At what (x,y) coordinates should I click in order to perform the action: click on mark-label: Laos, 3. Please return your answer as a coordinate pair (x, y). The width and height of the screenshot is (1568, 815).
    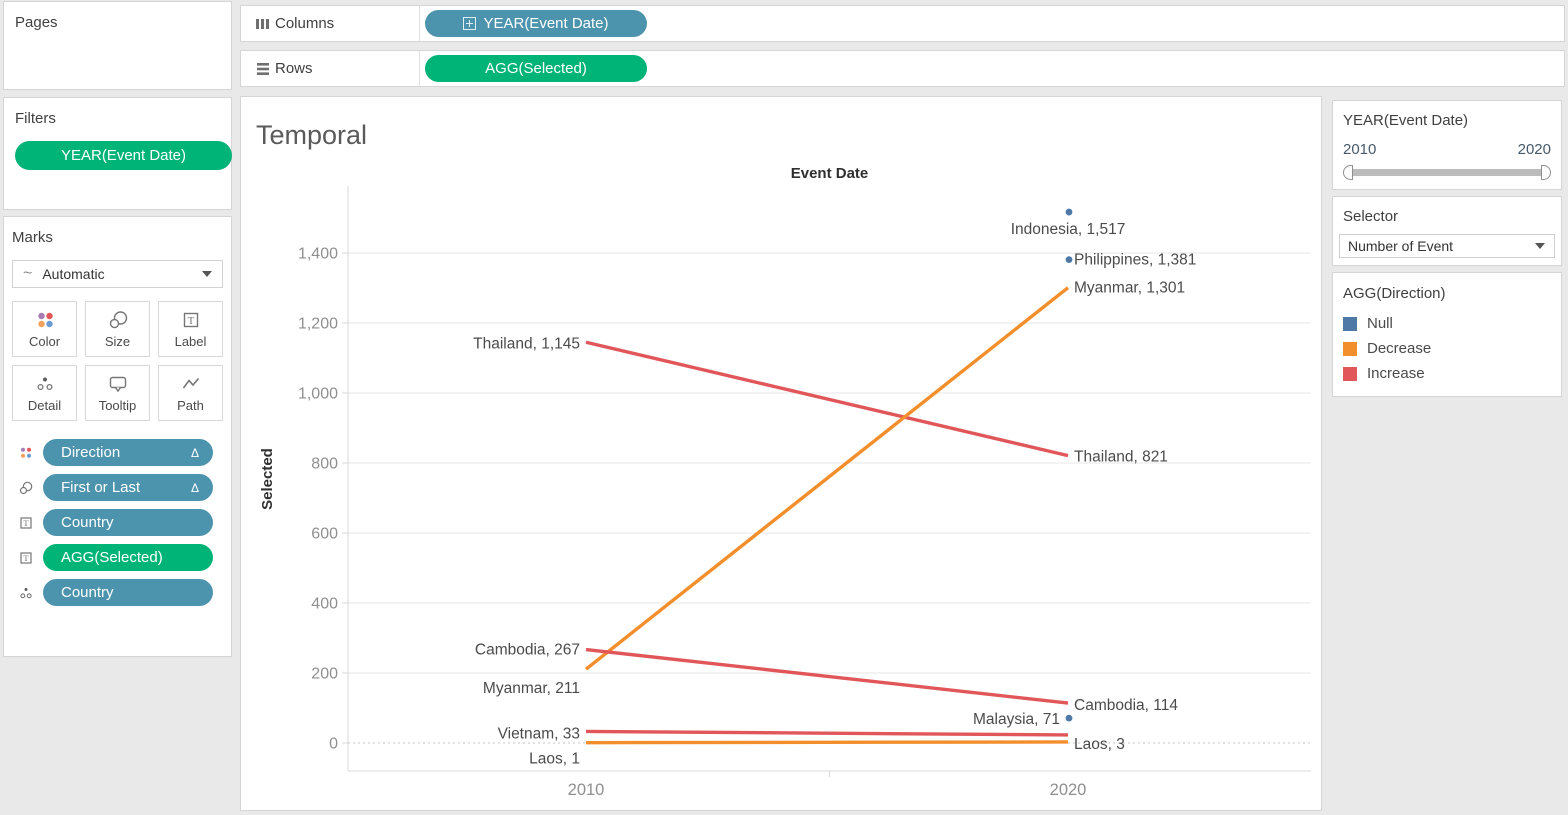
    Looking at the image, I should click on (1099, 744).